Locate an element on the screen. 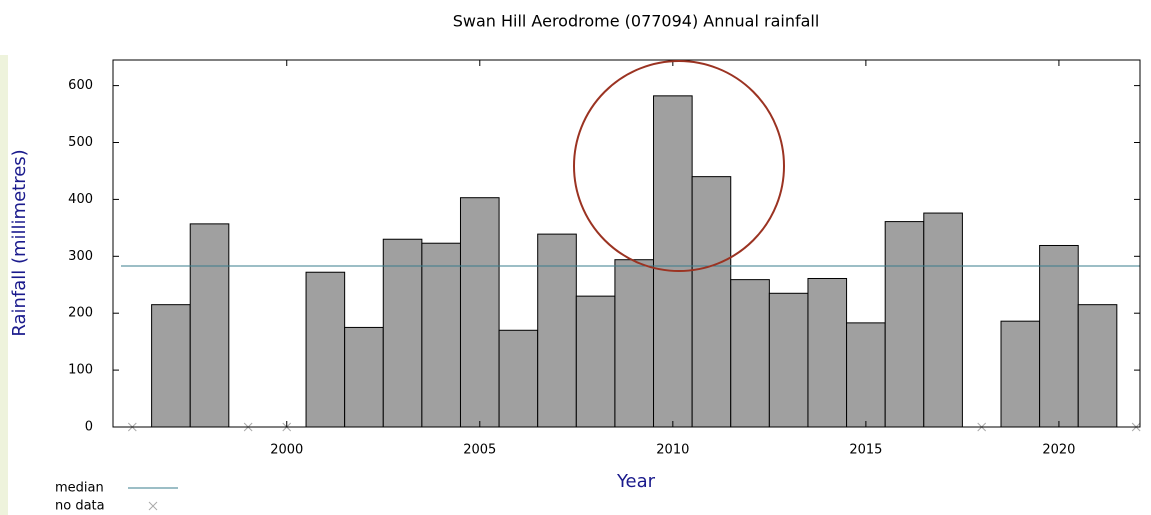 This screenshot has width=1151, height=515. x-tick-label: 2005 is located at coordinates (479, 450).